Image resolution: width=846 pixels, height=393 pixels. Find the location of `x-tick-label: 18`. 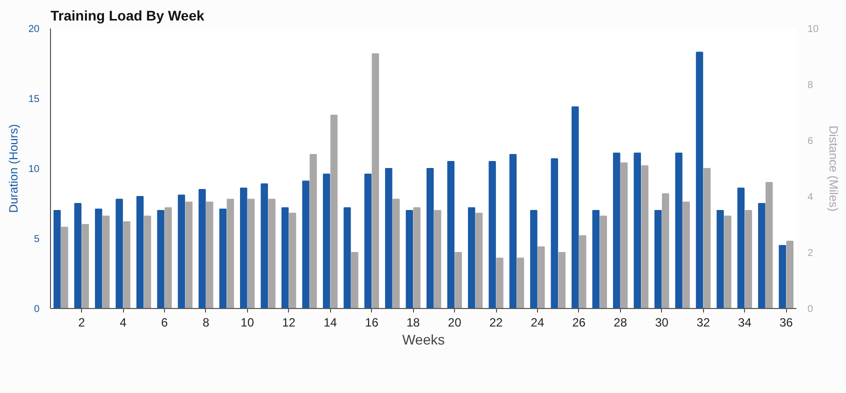

x-tick-label: 18 is located at coordinates (413, 323).